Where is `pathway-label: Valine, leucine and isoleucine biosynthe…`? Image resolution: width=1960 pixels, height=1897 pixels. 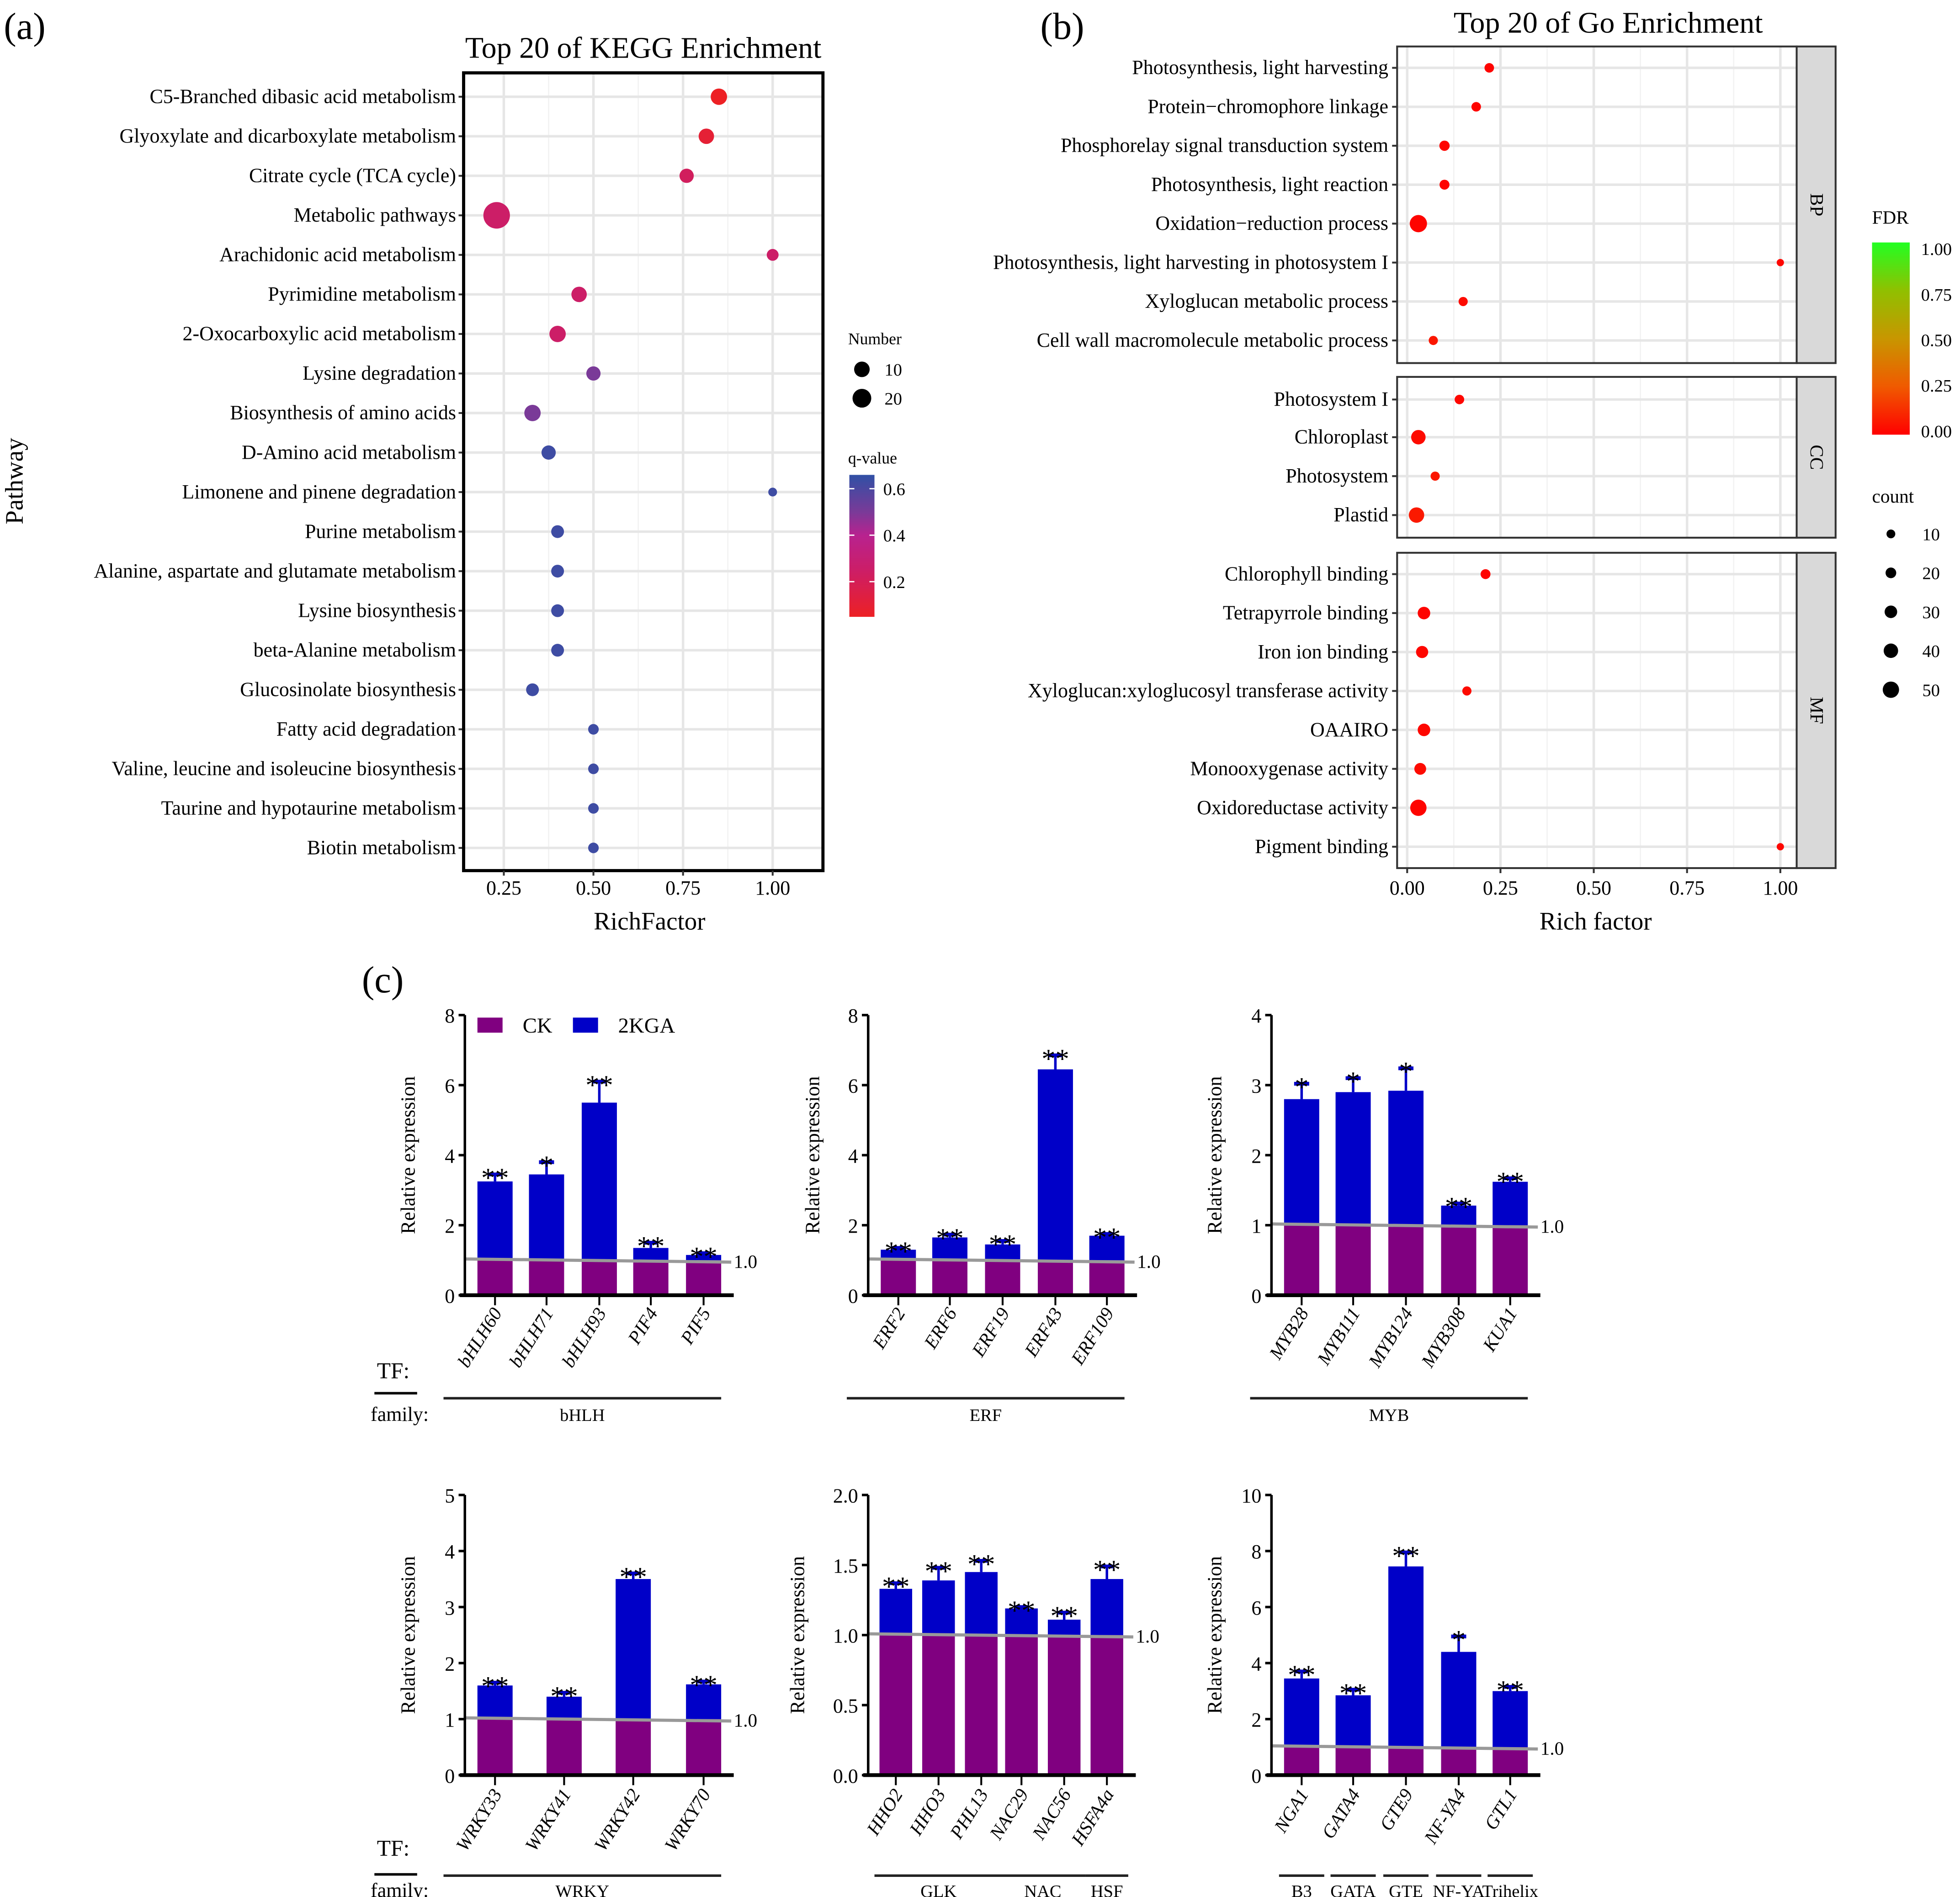 pathway-label: Valine, leucine and isoleucine biosynthe… is located at coordinates (284, 769).